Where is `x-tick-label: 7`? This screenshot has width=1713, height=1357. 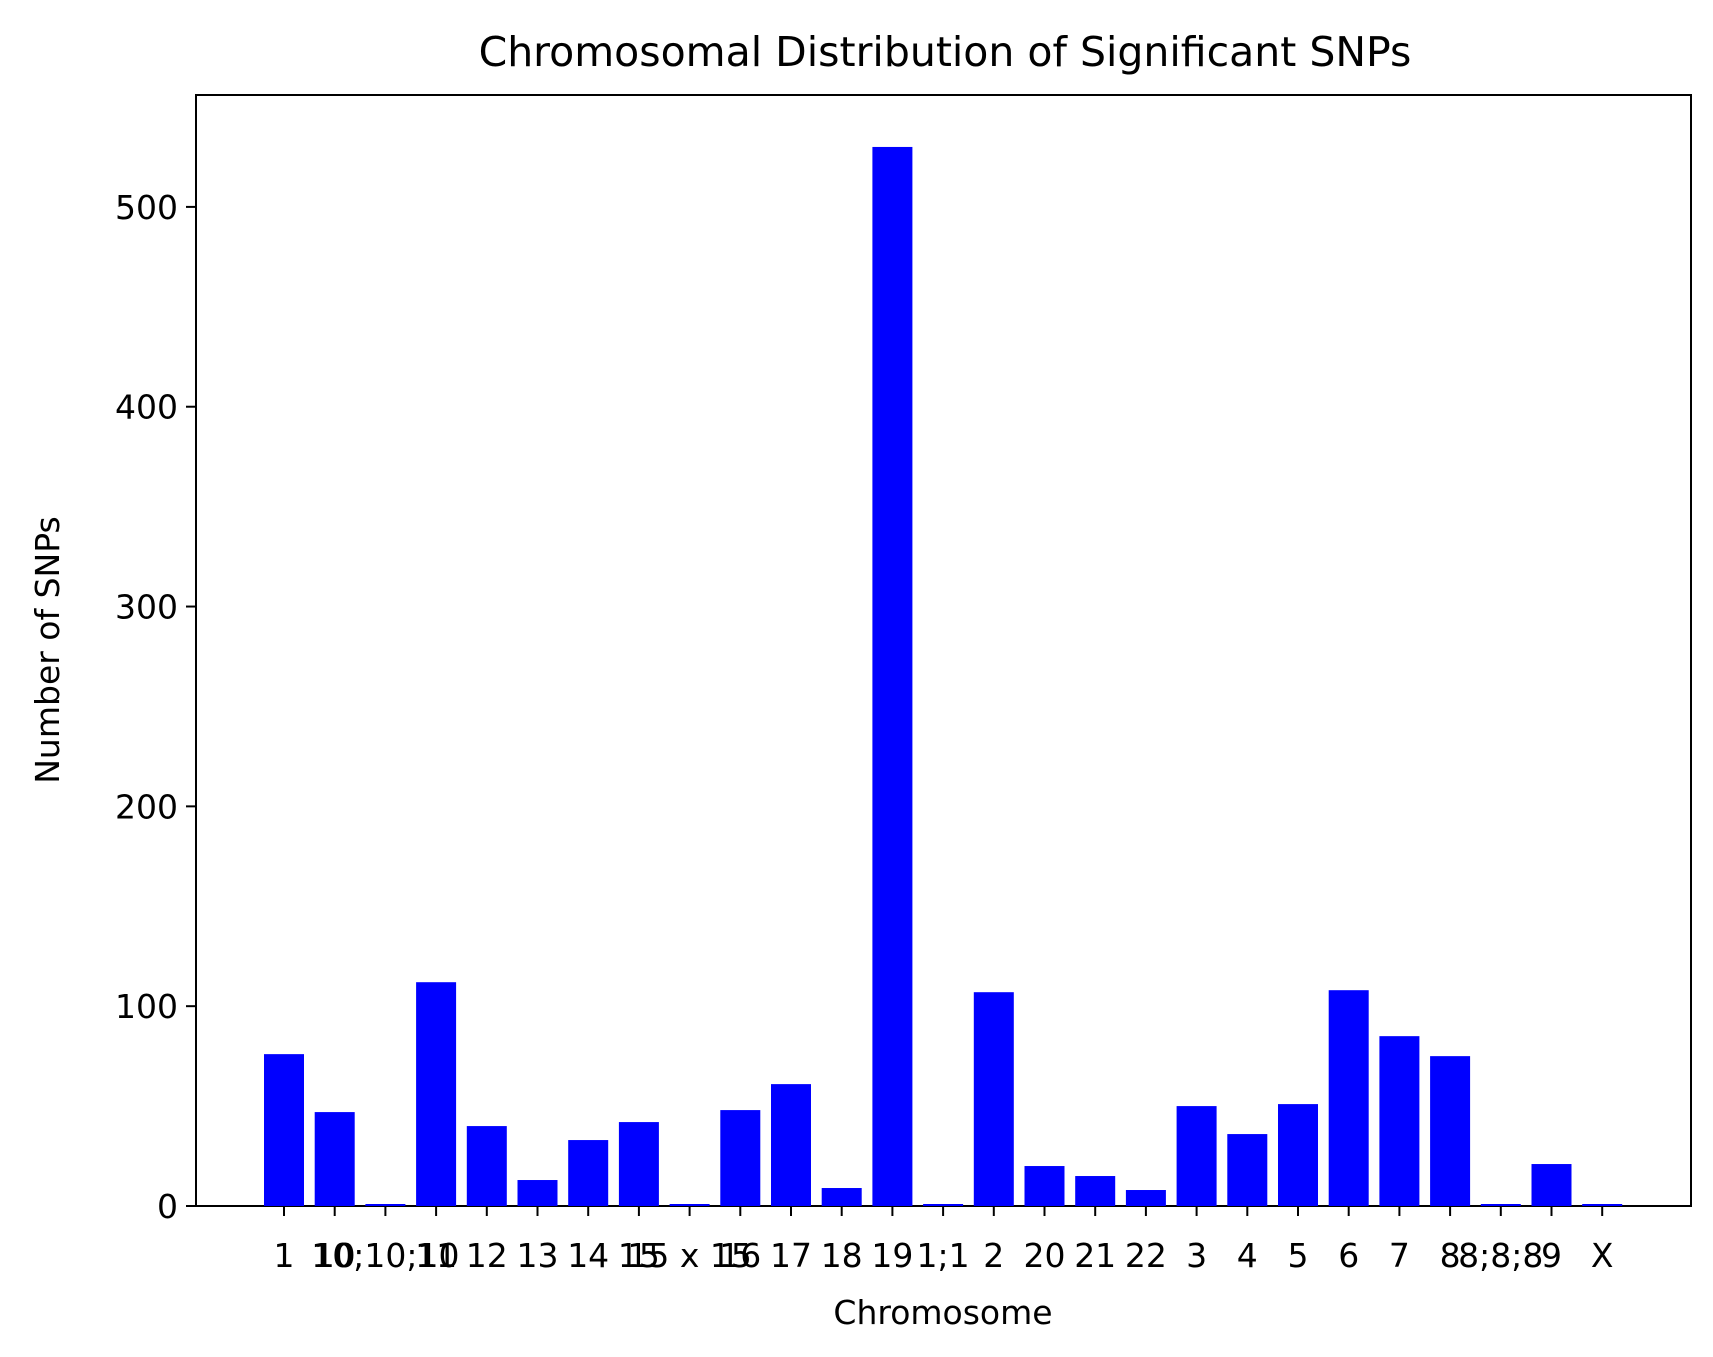 x-tick-label: 7 is located at coordinates (1399, 1255).